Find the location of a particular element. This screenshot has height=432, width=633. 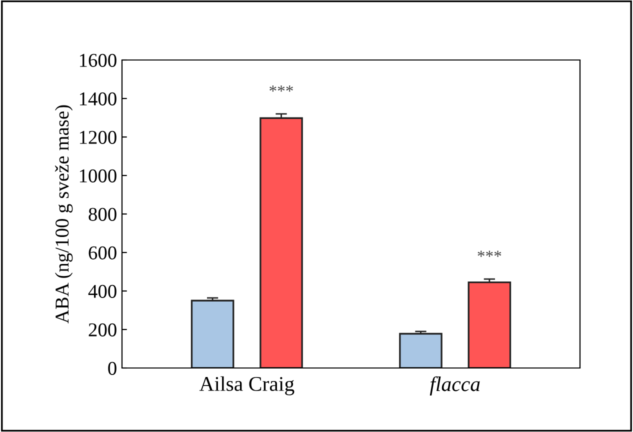

y-tick-label: 800 is located at coordinates (102, 214).